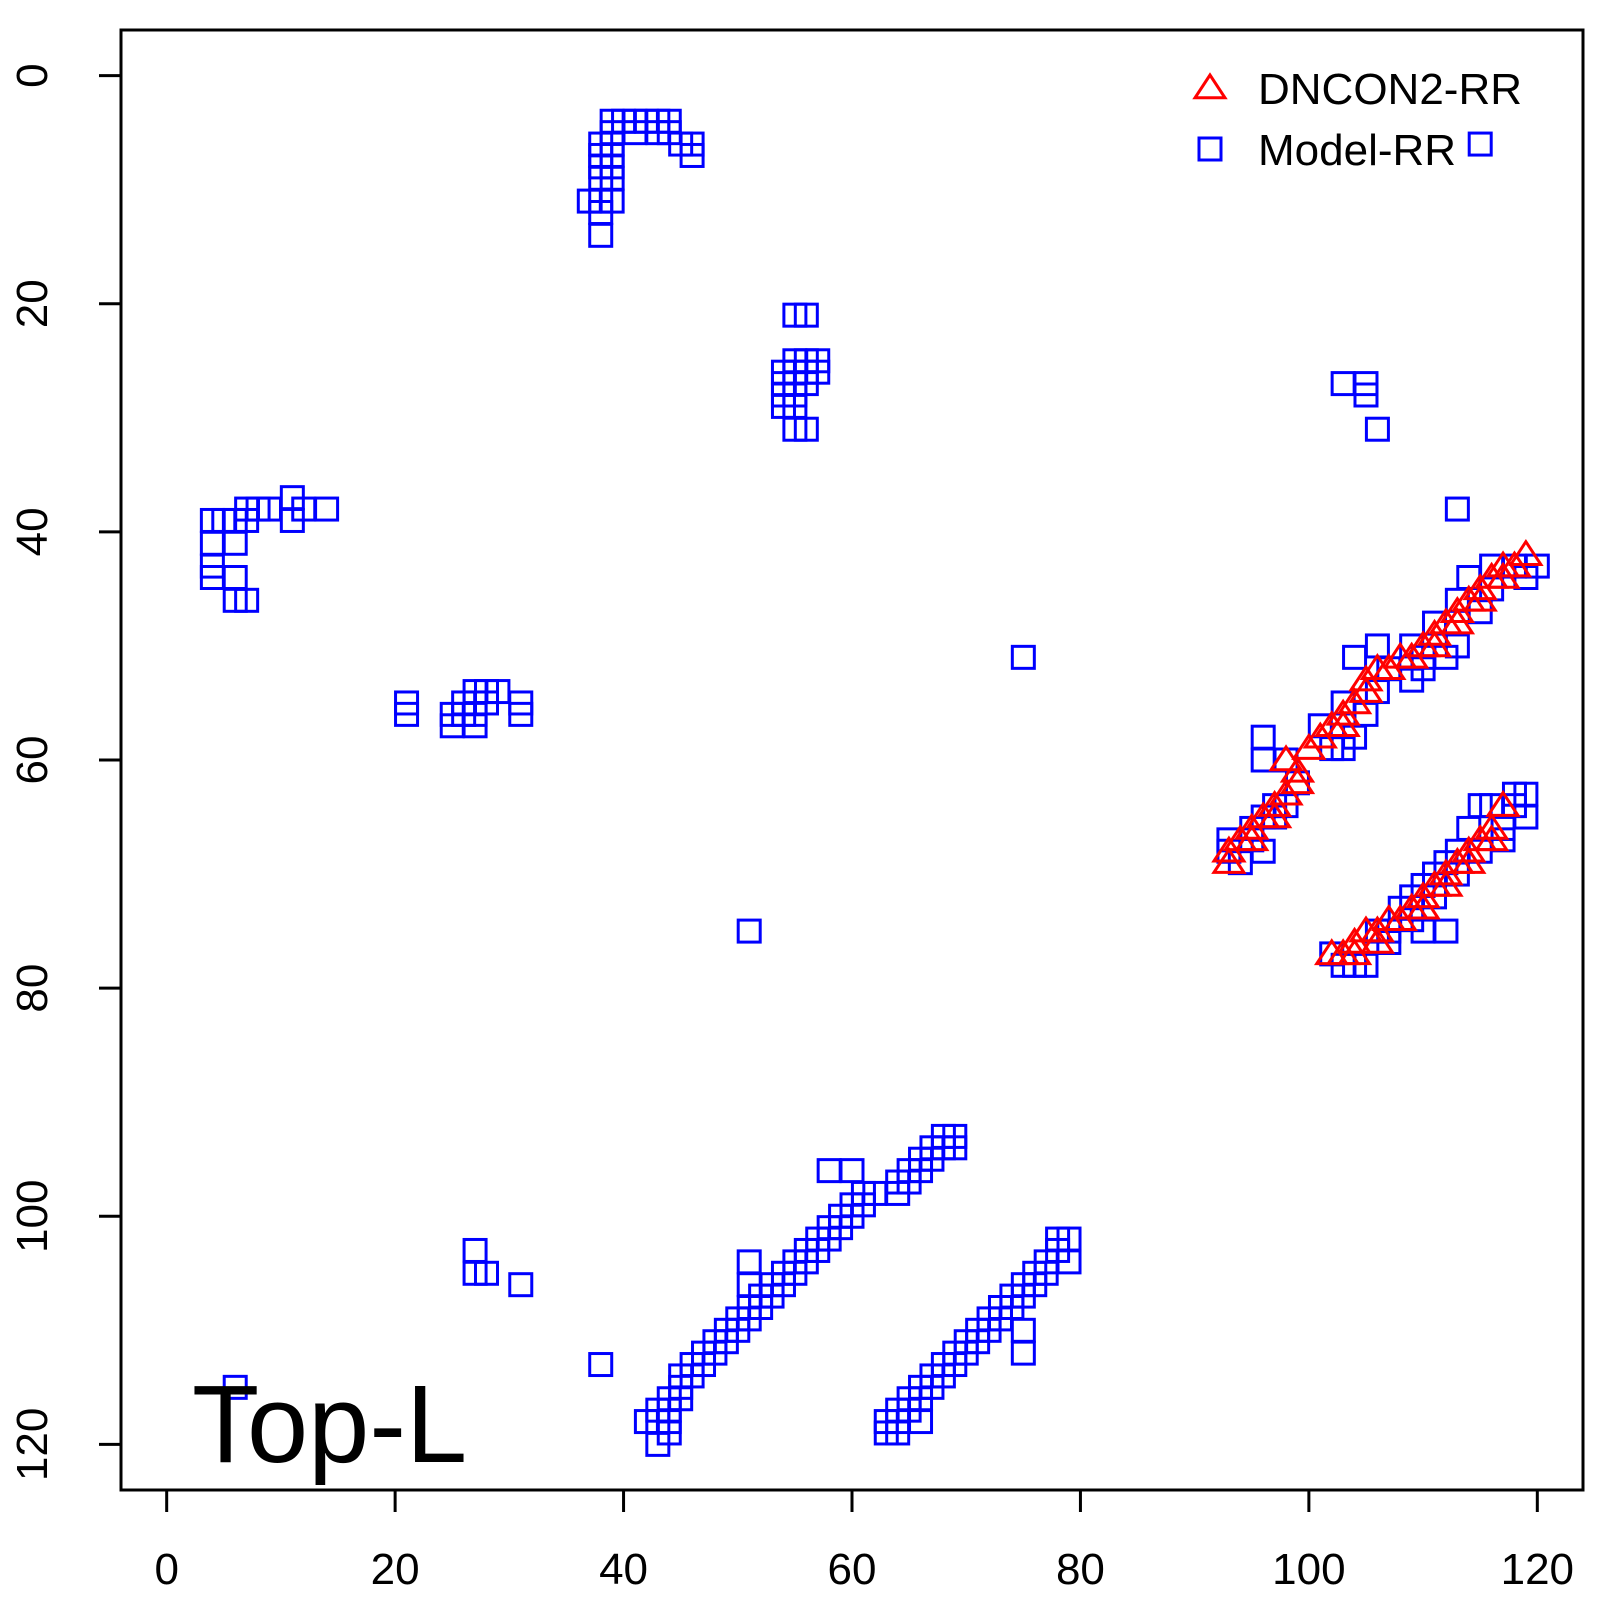 The image size is (1600, 1600). Describe the element at coordinates (864, 1541) in the screenshot. I see `x-axis: 0 20 40 60 80 100 120` at that location.